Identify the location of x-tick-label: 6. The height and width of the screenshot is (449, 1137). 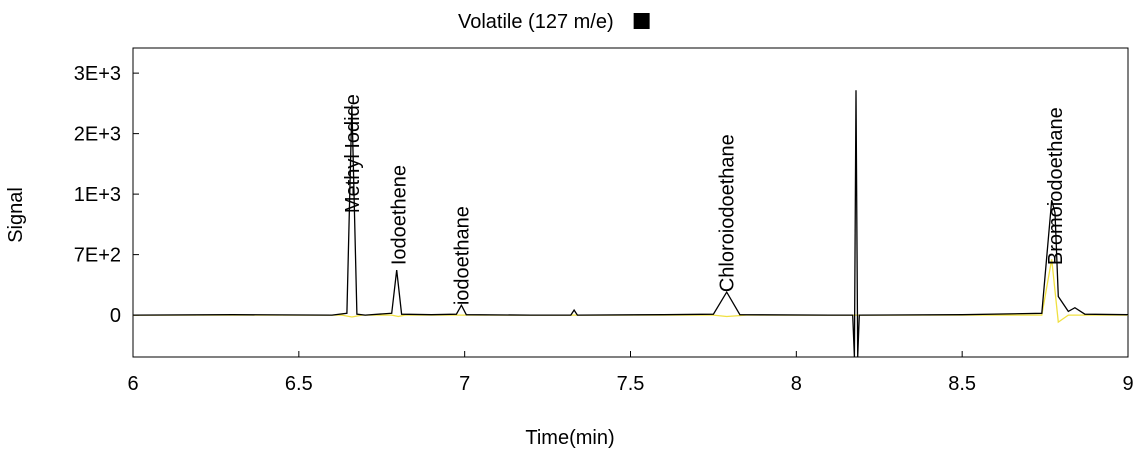
(132, 384).